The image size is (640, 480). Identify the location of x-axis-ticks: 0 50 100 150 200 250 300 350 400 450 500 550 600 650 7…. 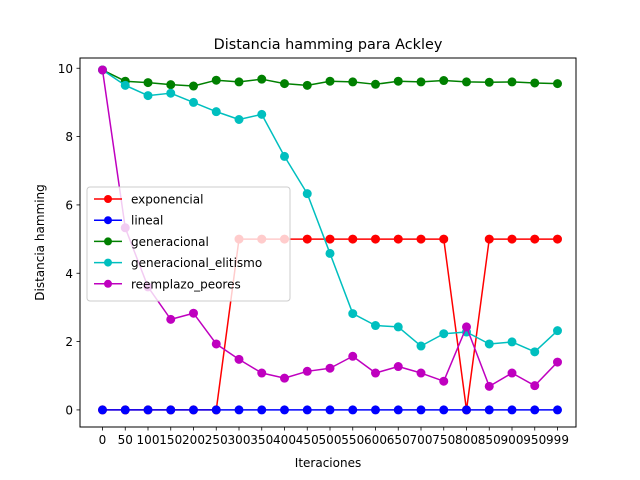
(334, 437).